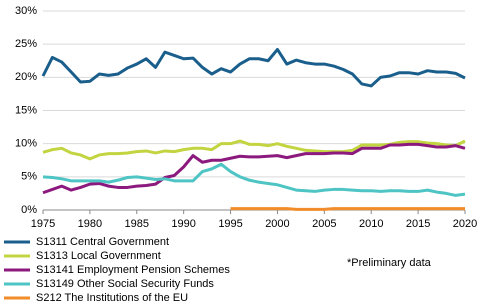  What do you see at coordinates (277, 224) in the screenshot?
I see `x-tick-label: 2000` at bounding box center [277, 224].